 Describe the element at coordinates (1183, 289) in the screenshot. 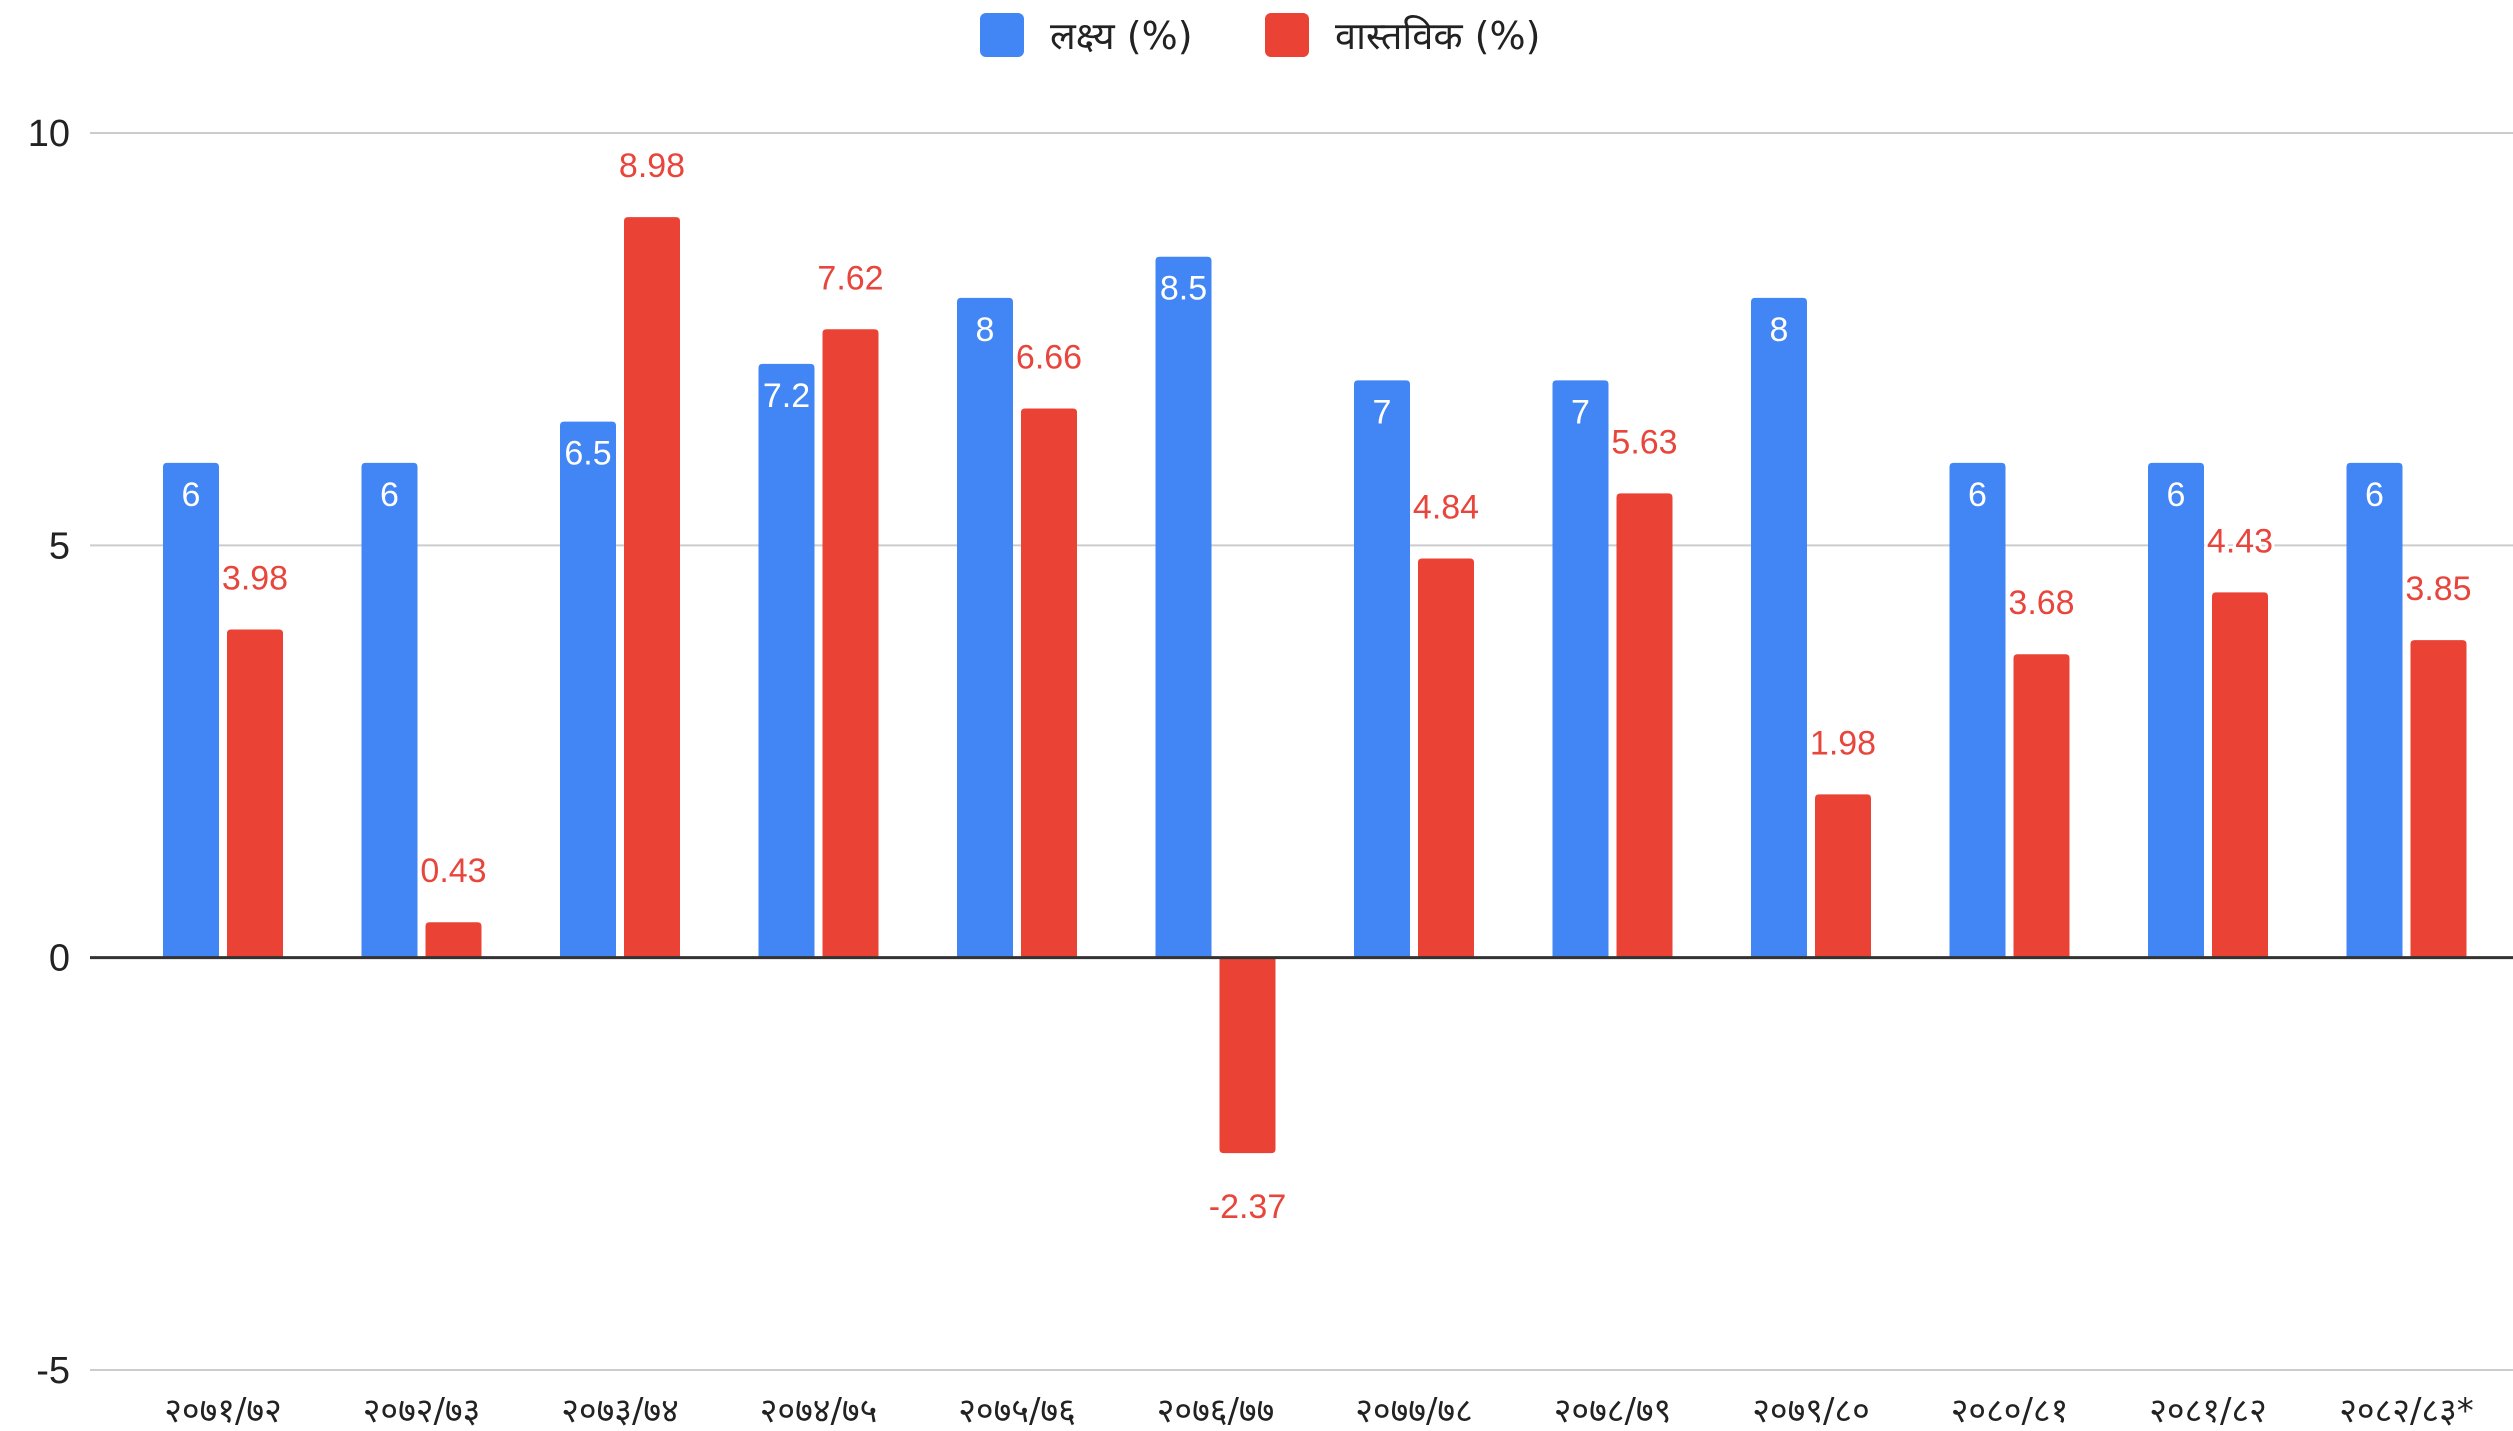

I see `data-label-target: 8.5` at that location.